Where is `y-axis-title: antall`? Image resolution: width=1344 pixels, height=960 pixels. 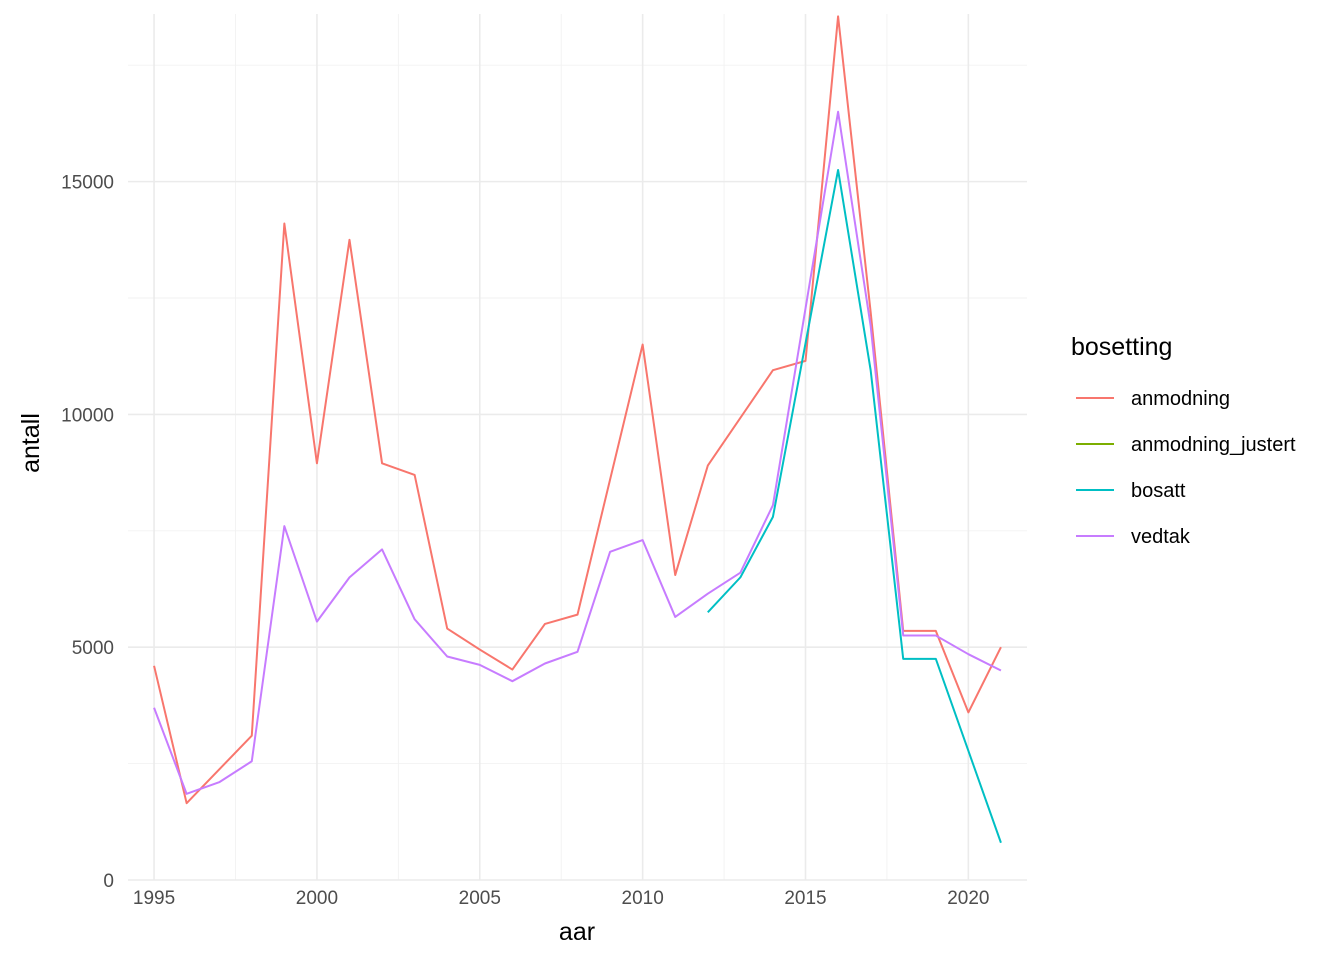 y-axis-title: antall is located at coordinates (31, 443).